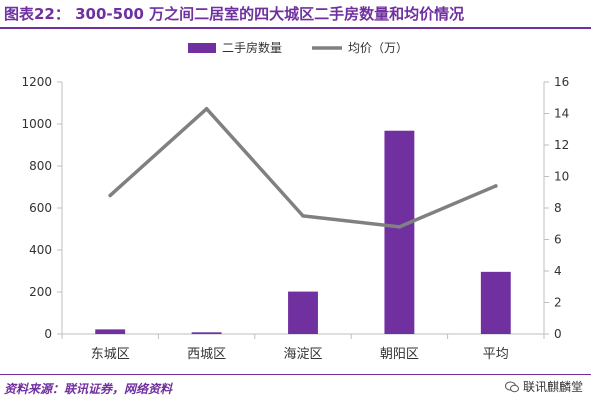 The height and width of the screenshot is (409, 591). Describe the element at coordinates (252, 47) in the screenshot. I see `legend-label-bar: 二手房数量` at that location.